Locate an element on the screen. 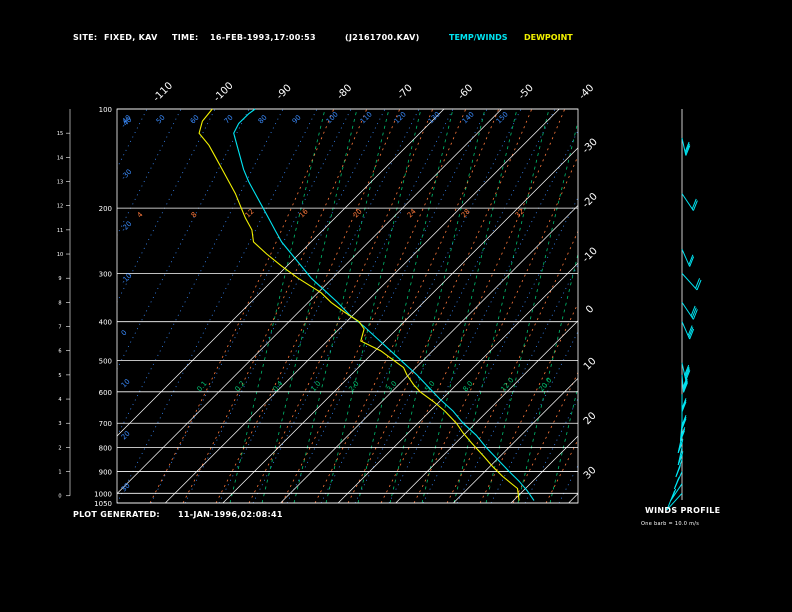 The width and height of the screenshot is (792, 612). top-temp-label: -70 is located at coordinates (405, 92).